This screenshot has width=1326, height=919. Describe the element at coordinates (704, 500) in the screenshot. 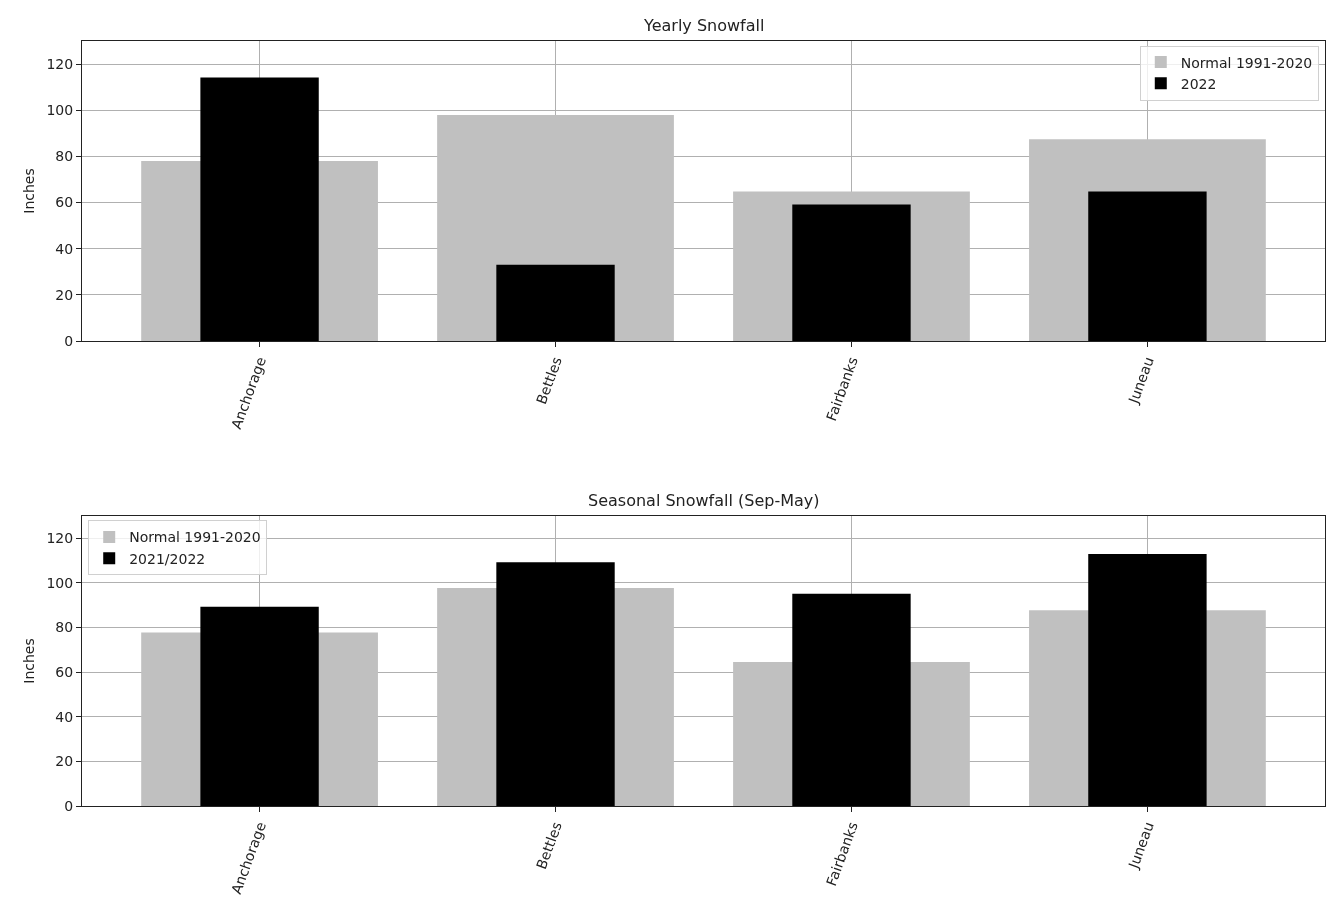

I see `chart-title: Seasonal Snowfall (Sep-May)` at that location.